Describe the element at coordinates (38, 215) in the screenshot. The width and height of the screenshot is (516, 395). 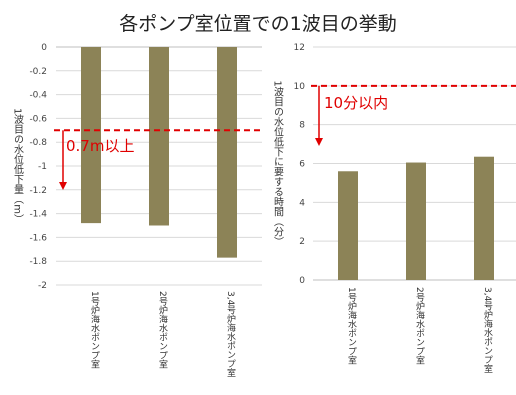
I see `y-tick-label: -1.4` at that location.